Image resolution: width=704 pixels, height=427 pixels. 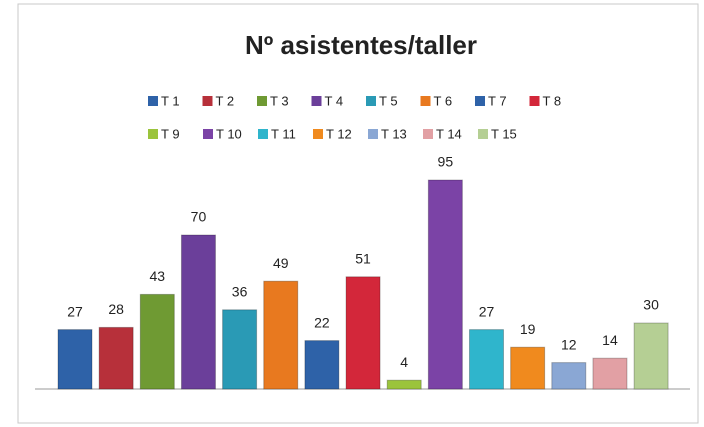 I want to click on data-label: 22, so click(x=322, y=322).